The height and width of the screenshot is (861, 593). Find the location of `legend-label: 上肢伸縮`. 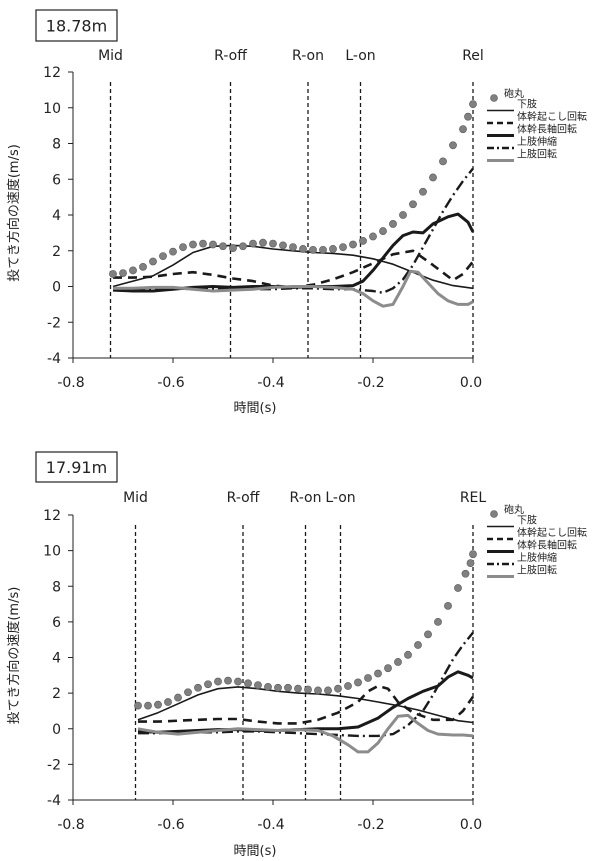

legend-label: 上肢伸縮 is located at coordinates (537, 557).